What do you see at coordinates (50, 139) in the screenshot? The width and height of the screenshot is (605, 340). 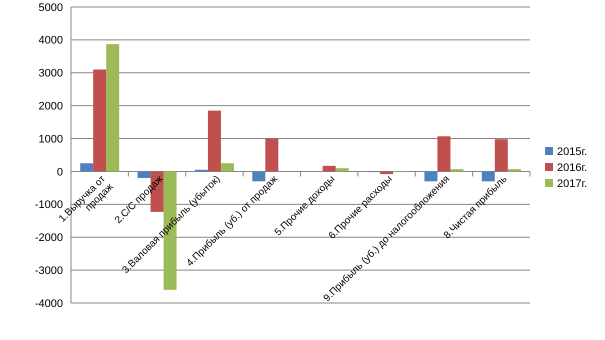 I see `y-tick-label: 1000` at bounding box center [50, 139].